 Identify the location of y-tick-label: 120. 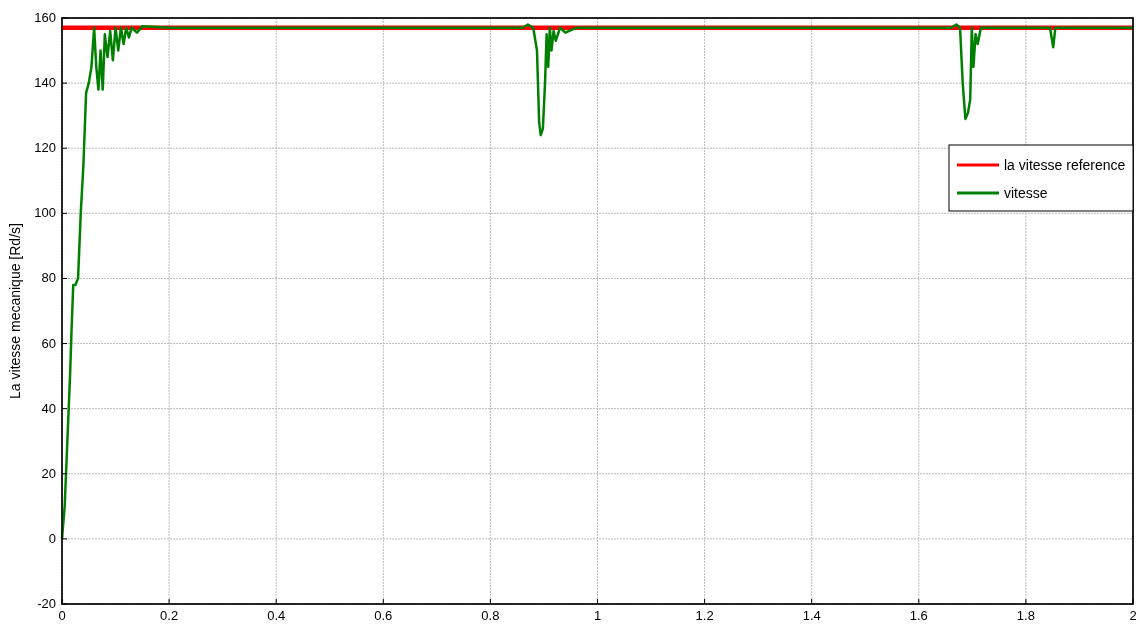
(45, 148).